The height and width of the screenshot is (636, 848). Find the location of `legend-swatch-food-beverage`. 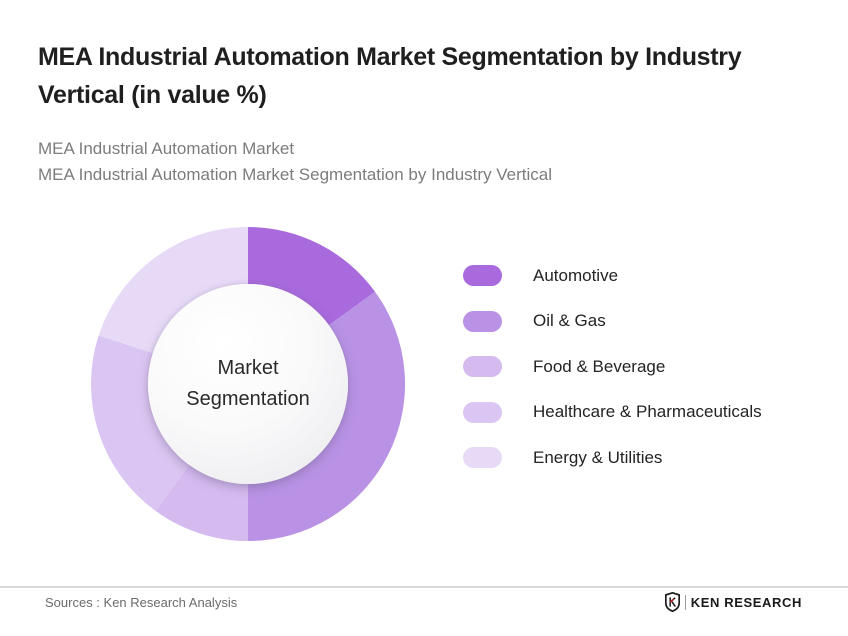

legend-swatch-food-beverage is located at coordinates (482, 366).